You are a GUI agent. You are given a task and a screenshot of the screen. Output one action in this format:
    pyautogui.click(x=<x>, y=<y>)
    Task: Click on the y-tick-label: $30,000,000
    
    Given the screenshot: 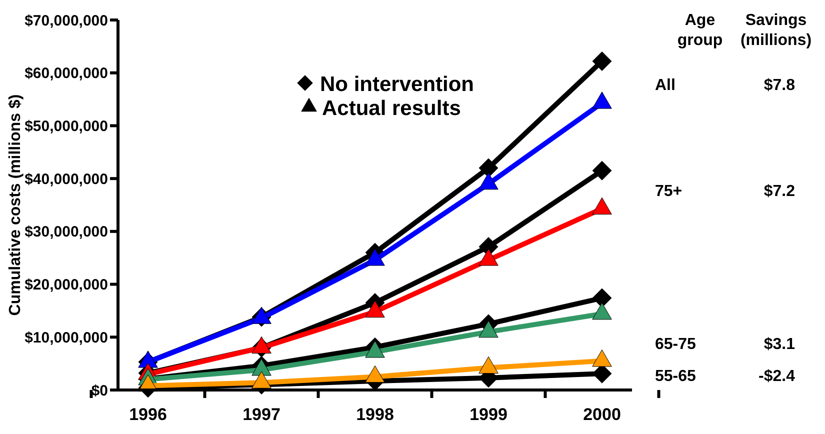 What is the action you would take?
    pyautogui.click(x=66, y=232)
    